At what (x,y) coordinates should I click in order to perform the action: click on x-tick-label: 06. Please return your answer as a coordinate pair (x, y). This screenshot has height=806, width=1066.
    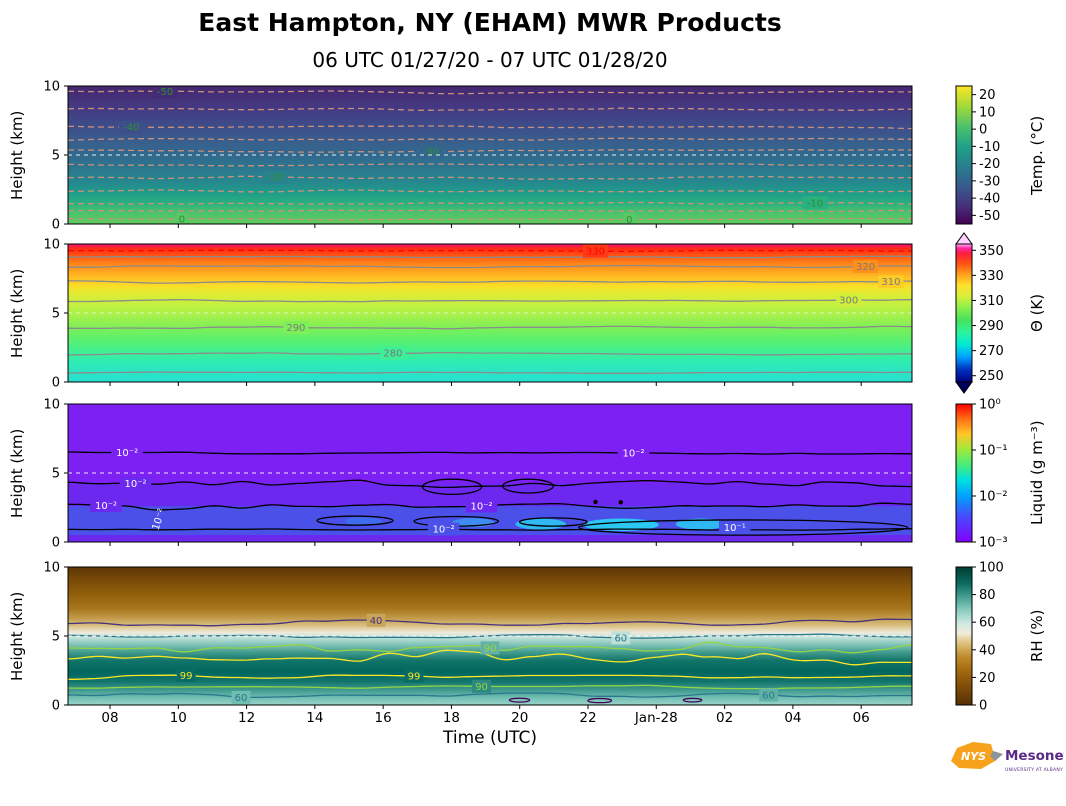
    Looking at the image, I should click on (861, 718).